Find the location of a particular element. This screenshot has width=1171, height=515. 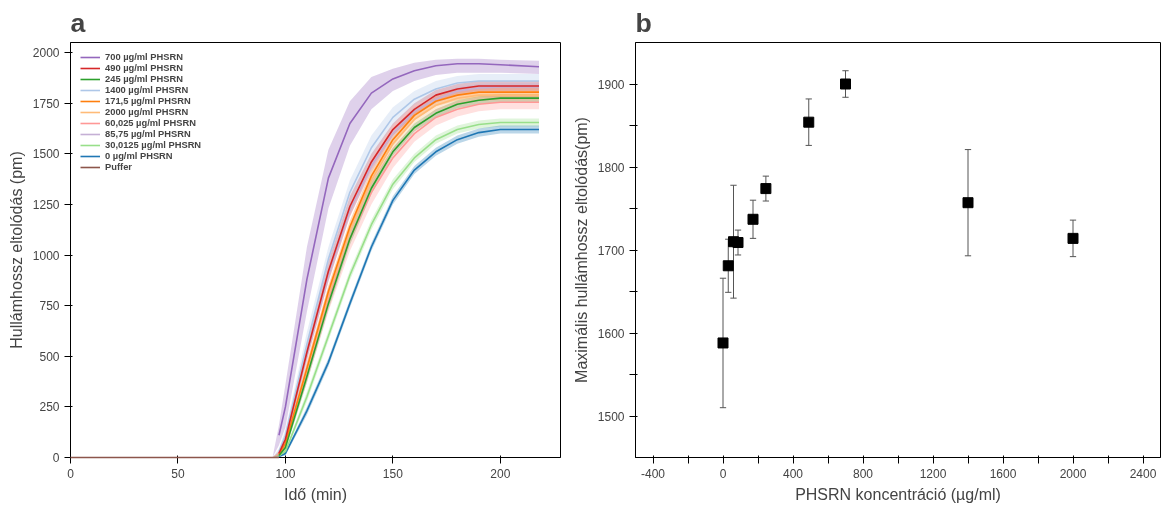

y-tick-label: 750 is located at coordinates (49, 306).